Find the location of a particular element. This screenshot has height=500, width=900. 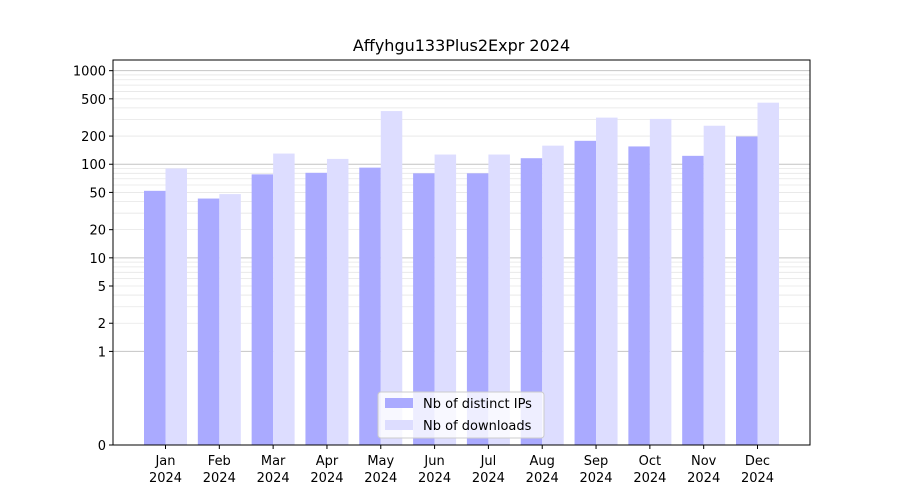

x-tick-label-month: Nov is located at coordinates (704, 461).